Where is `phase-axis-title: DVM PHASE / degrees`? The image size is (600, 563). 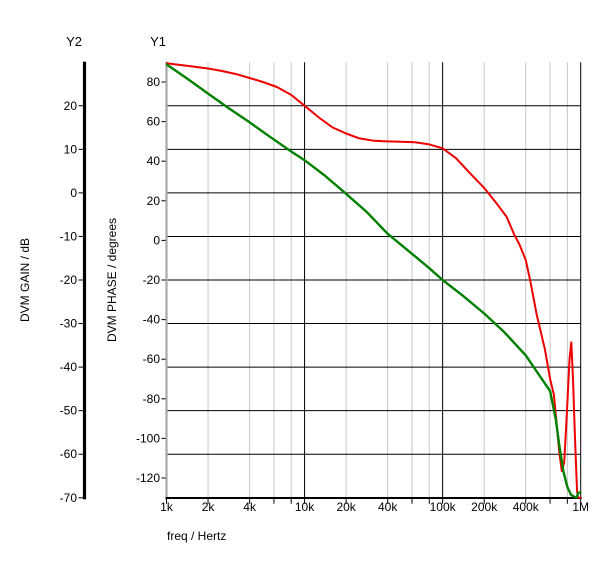 phase-axis-title: DVM PHASE / degrees is located at coordinates (112, 280).